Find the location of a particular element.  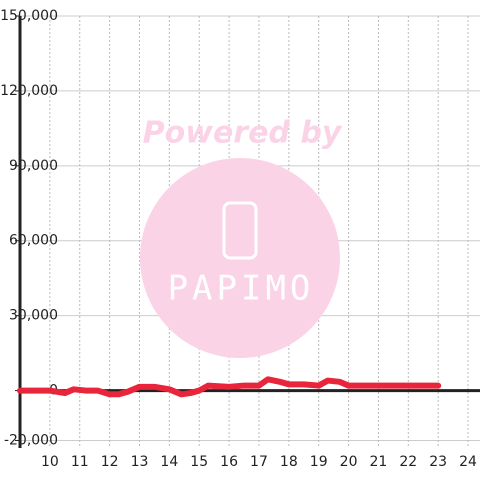

x-tick-label: 17 is located at coordinates (259, 462).